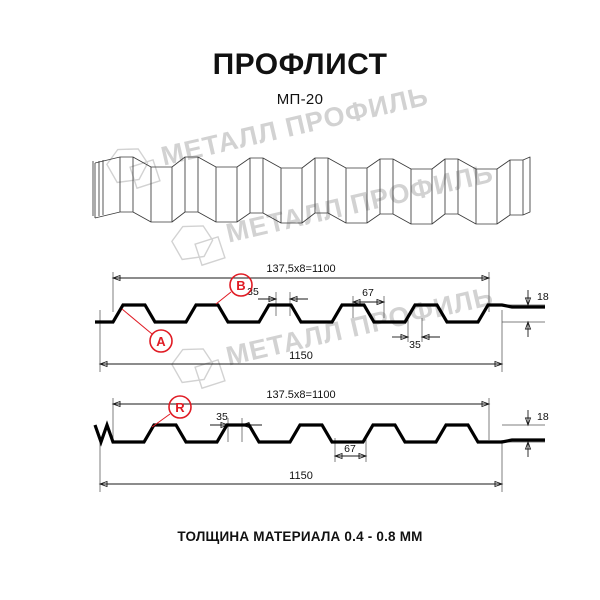  Describe the element at coordinates (543, 417) in the screenshot. I see `dim-height-label-2: 18` at that location.